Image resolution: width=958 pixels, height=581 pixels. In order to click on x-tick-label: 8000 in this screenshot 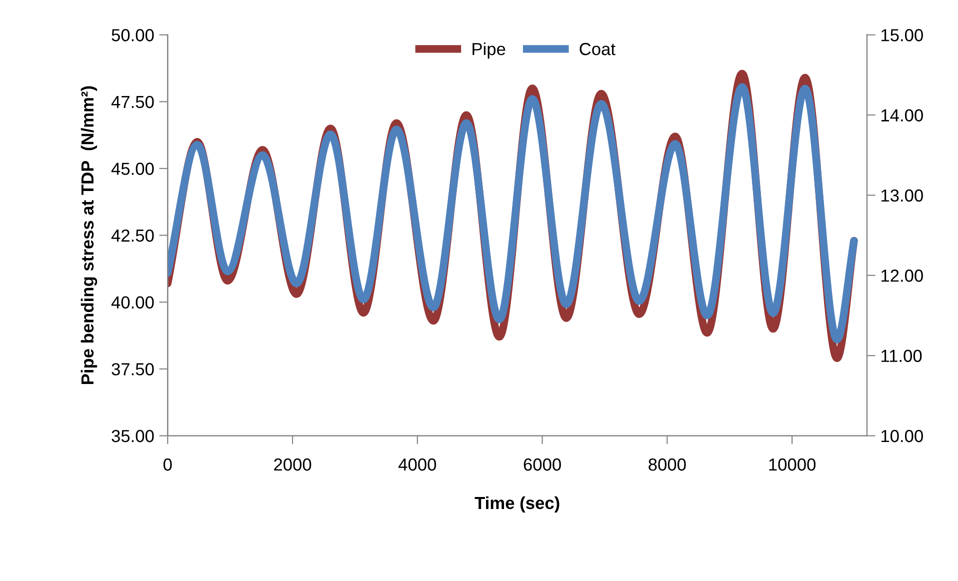, I will do `click(667, 464)`.